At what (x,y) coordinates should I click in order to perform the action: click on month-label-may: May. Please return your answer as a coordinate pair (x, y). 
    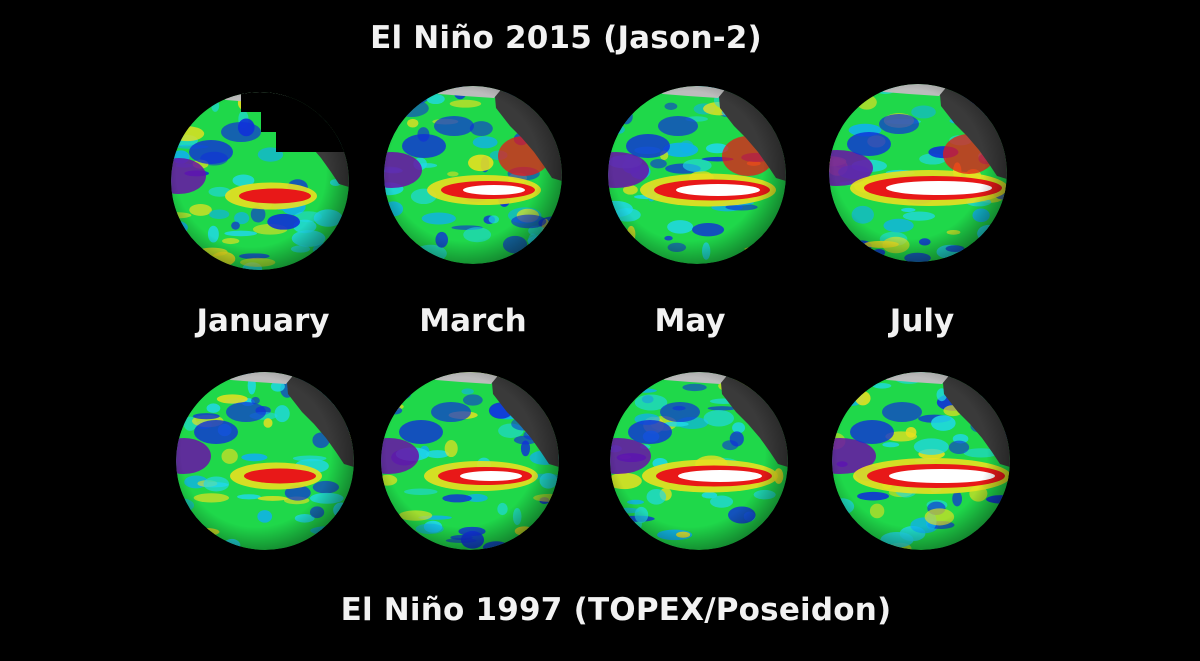
    Looking at the image, I should click on (690, 321).